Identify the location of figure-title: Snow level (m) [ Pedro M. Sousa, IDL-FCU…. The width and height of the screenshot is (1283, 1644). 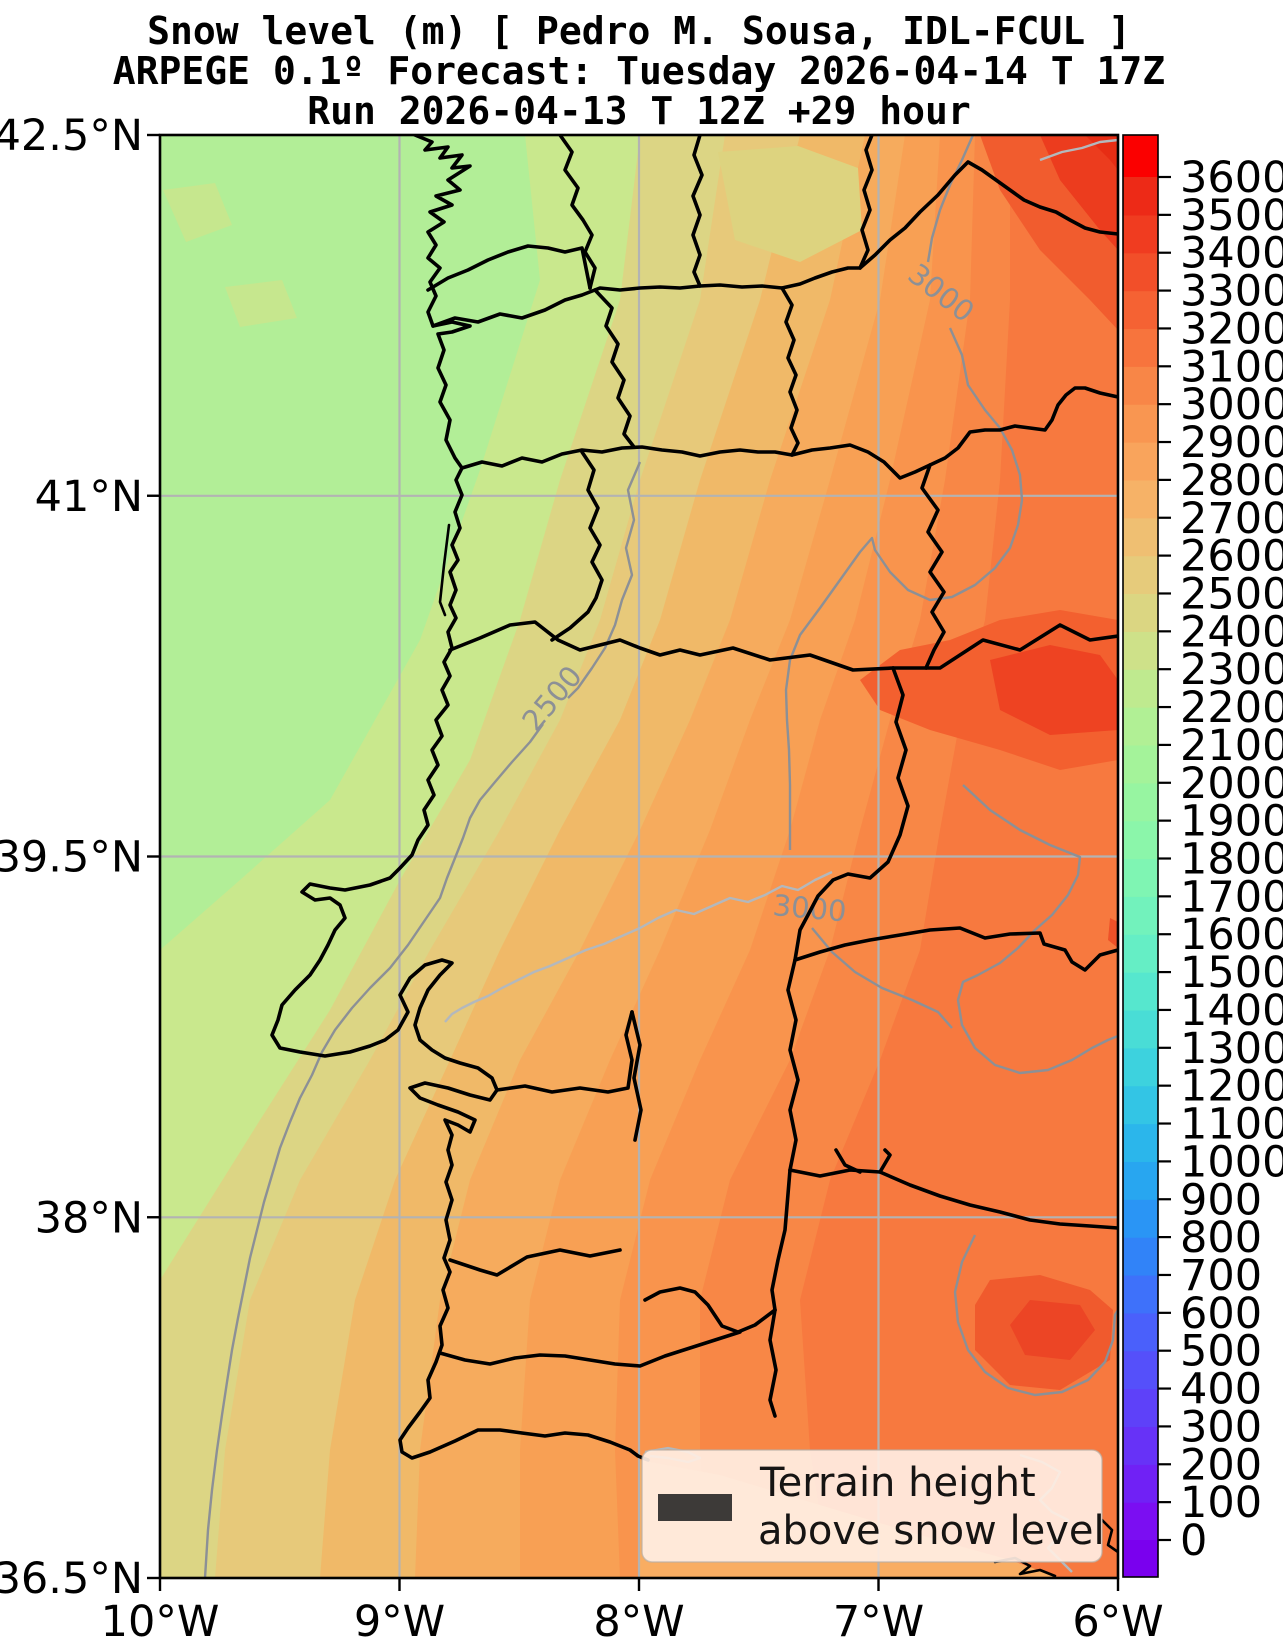
(639, 71).